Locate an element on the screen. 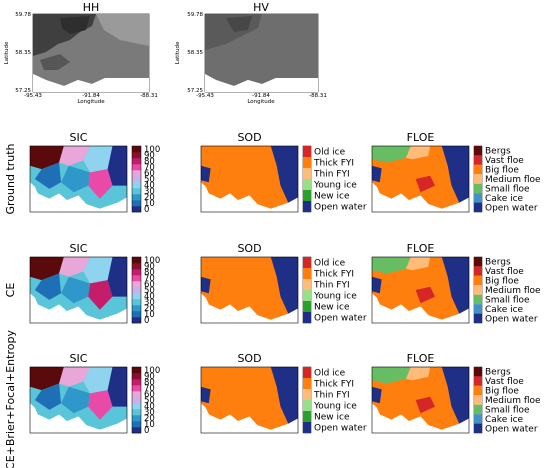 The image size is (550, 468). panel-ce-sod-legend-swatch-thin-fyi is located at coordinates (307, 284).